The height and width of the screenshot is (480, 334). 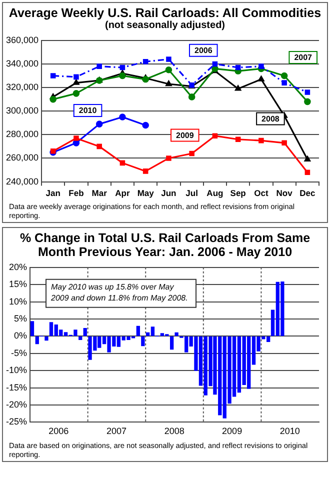 I want to click on y-tick-label: -20%, so click(x=17, y=404).